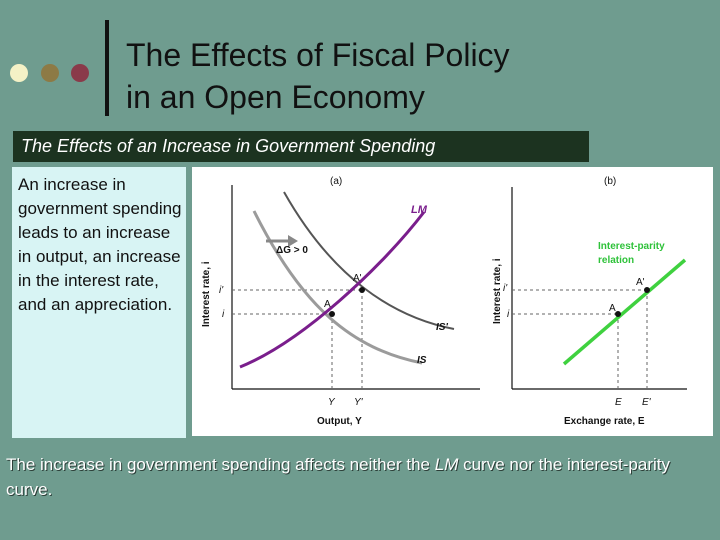 The height and width of the screenshot is (540, 720). What do you see at coordinates (631, 246) in the screenshot?
I see `ip-label-line-1: Interest-parity` at bounding box center [631, 246].